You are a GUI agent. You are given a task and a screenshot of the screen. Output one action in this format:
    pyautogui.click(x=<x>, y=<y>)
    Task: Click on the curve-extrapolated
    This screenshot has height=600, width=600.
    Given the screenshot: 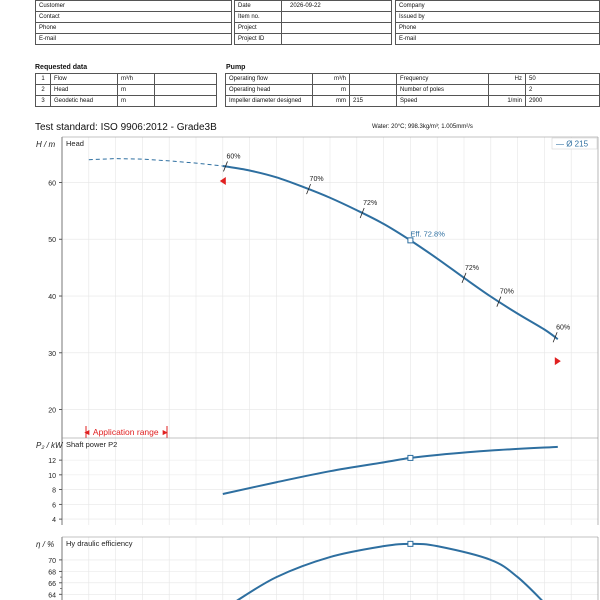 What is the action you would take?
    pyautogui.click(x=155, y=162)
    